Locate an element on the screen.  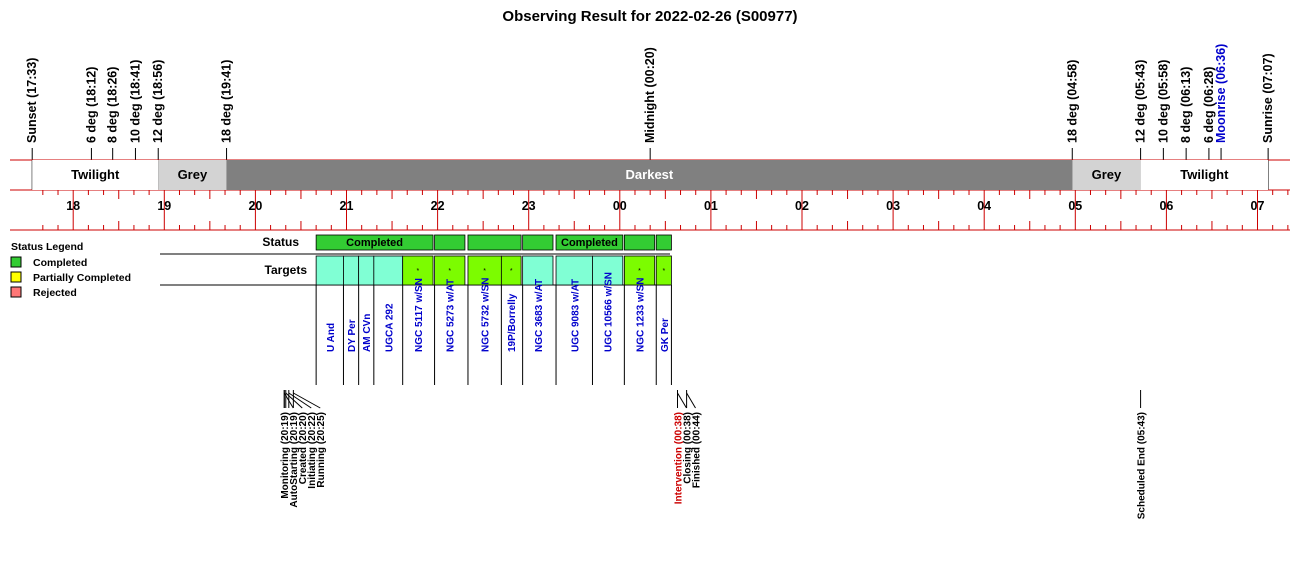
top-event-10-deg-18-41-label: 10 deg (18:41) is located at coordinates (135, 101).